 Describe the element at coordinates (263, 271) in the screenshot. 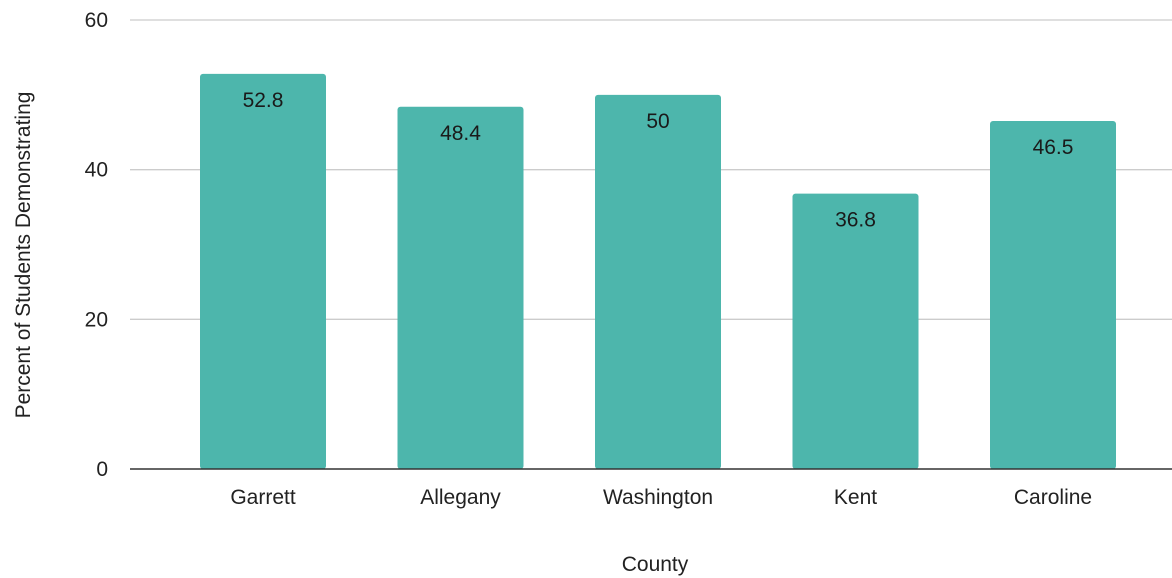

I see `bar-garrett` at that location.